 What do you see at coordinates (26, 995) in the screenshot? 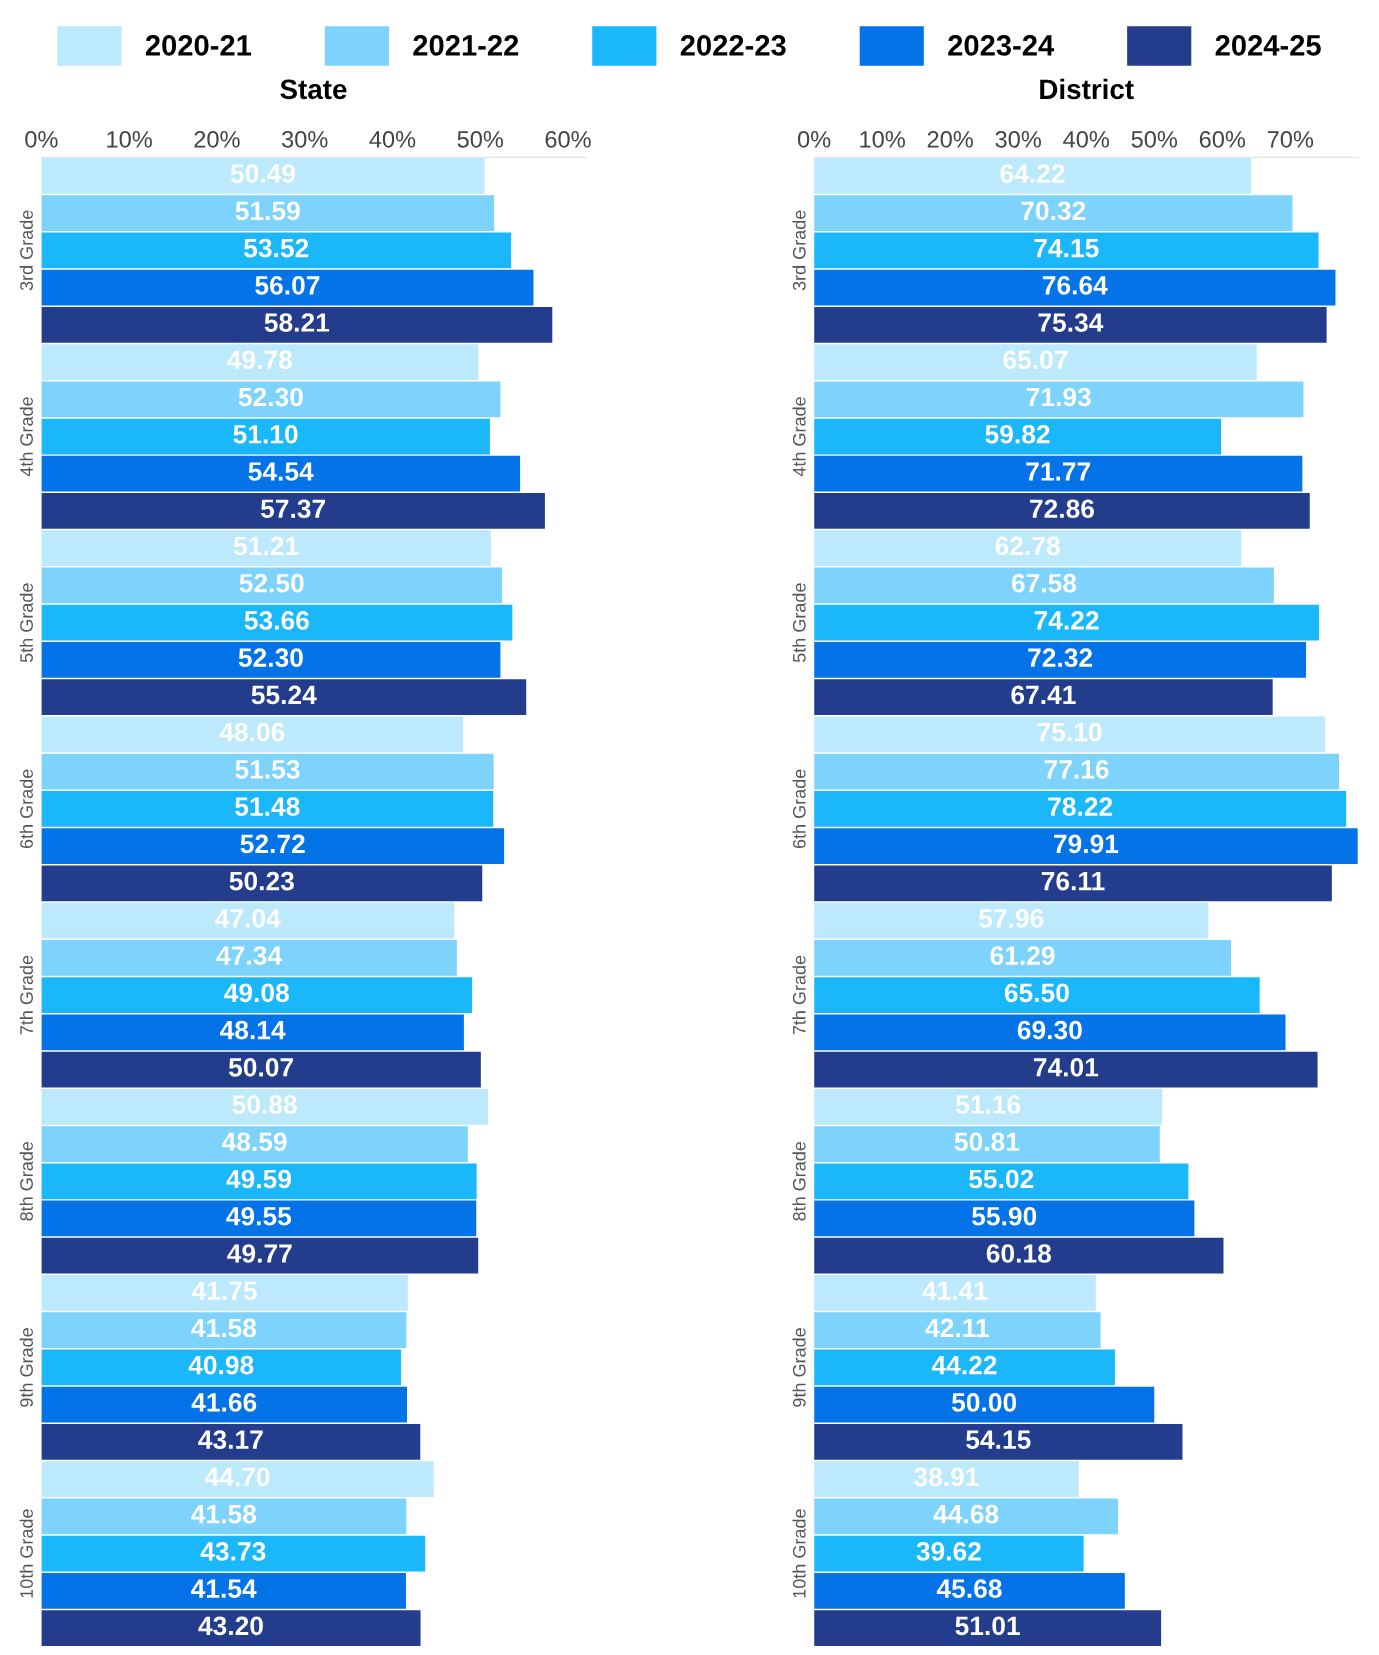
I see `y-tick-label: 7th Grade` at bounding box center [26, 995].